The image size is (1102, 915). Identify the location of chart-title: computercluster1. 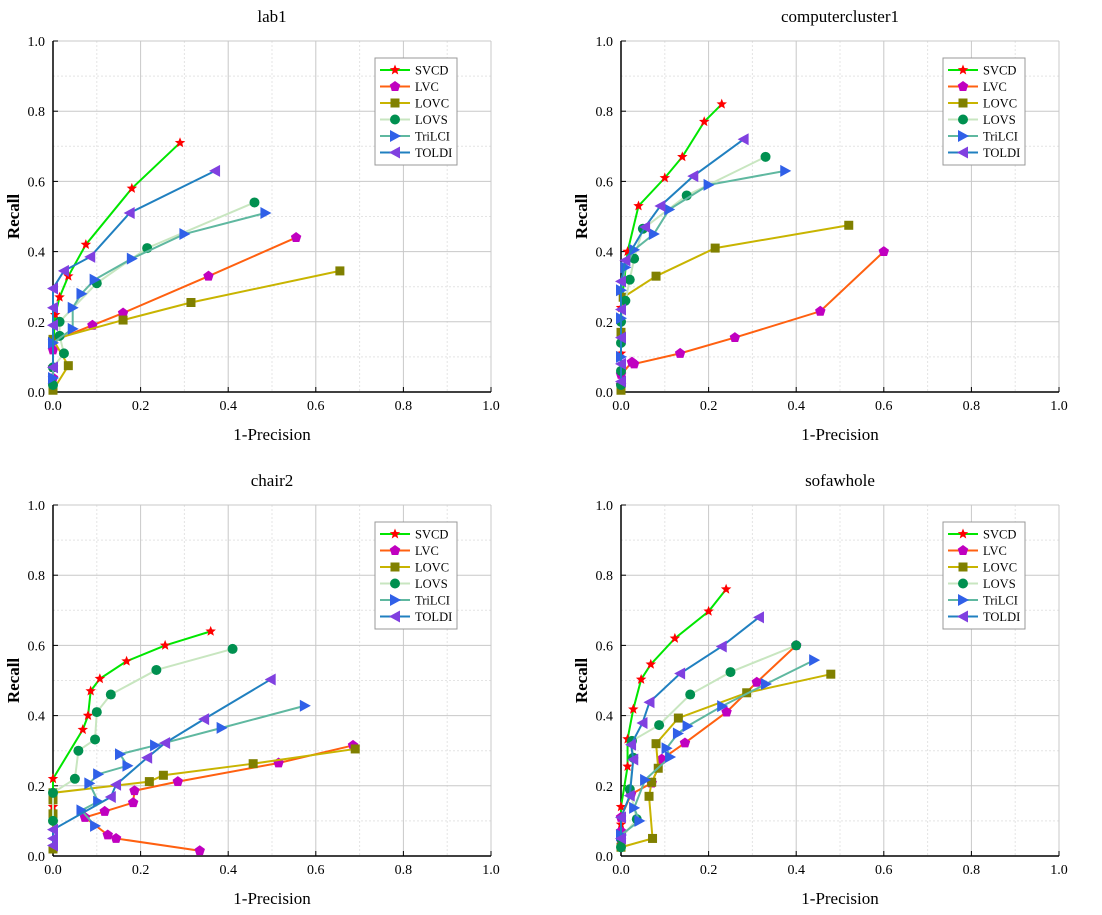
(840, 16).